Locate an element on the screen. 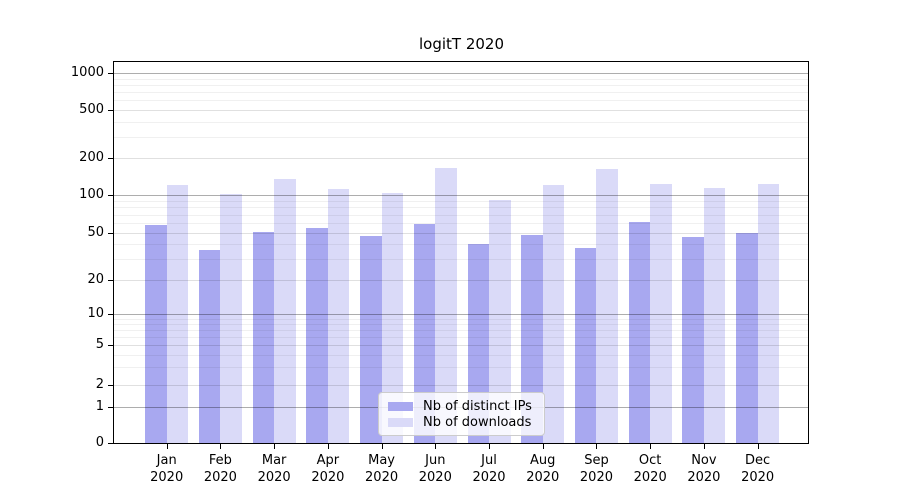 The width and height of the screenshot is (900, 500). x-tick-label-apr: Apr 2020 is located at coordinates (328, 469).